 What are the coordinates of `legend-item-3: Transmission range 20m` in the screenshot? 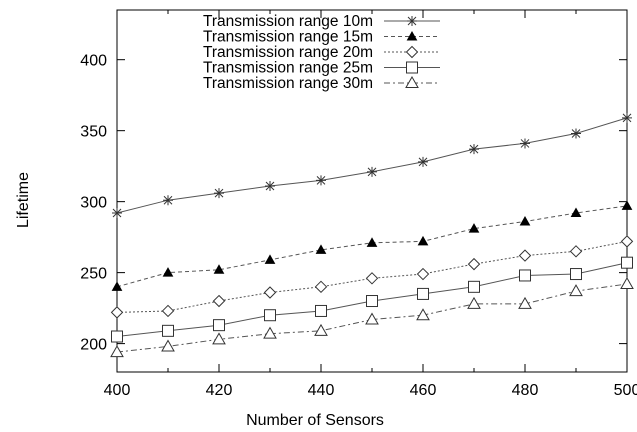 It's located at (321, 52).